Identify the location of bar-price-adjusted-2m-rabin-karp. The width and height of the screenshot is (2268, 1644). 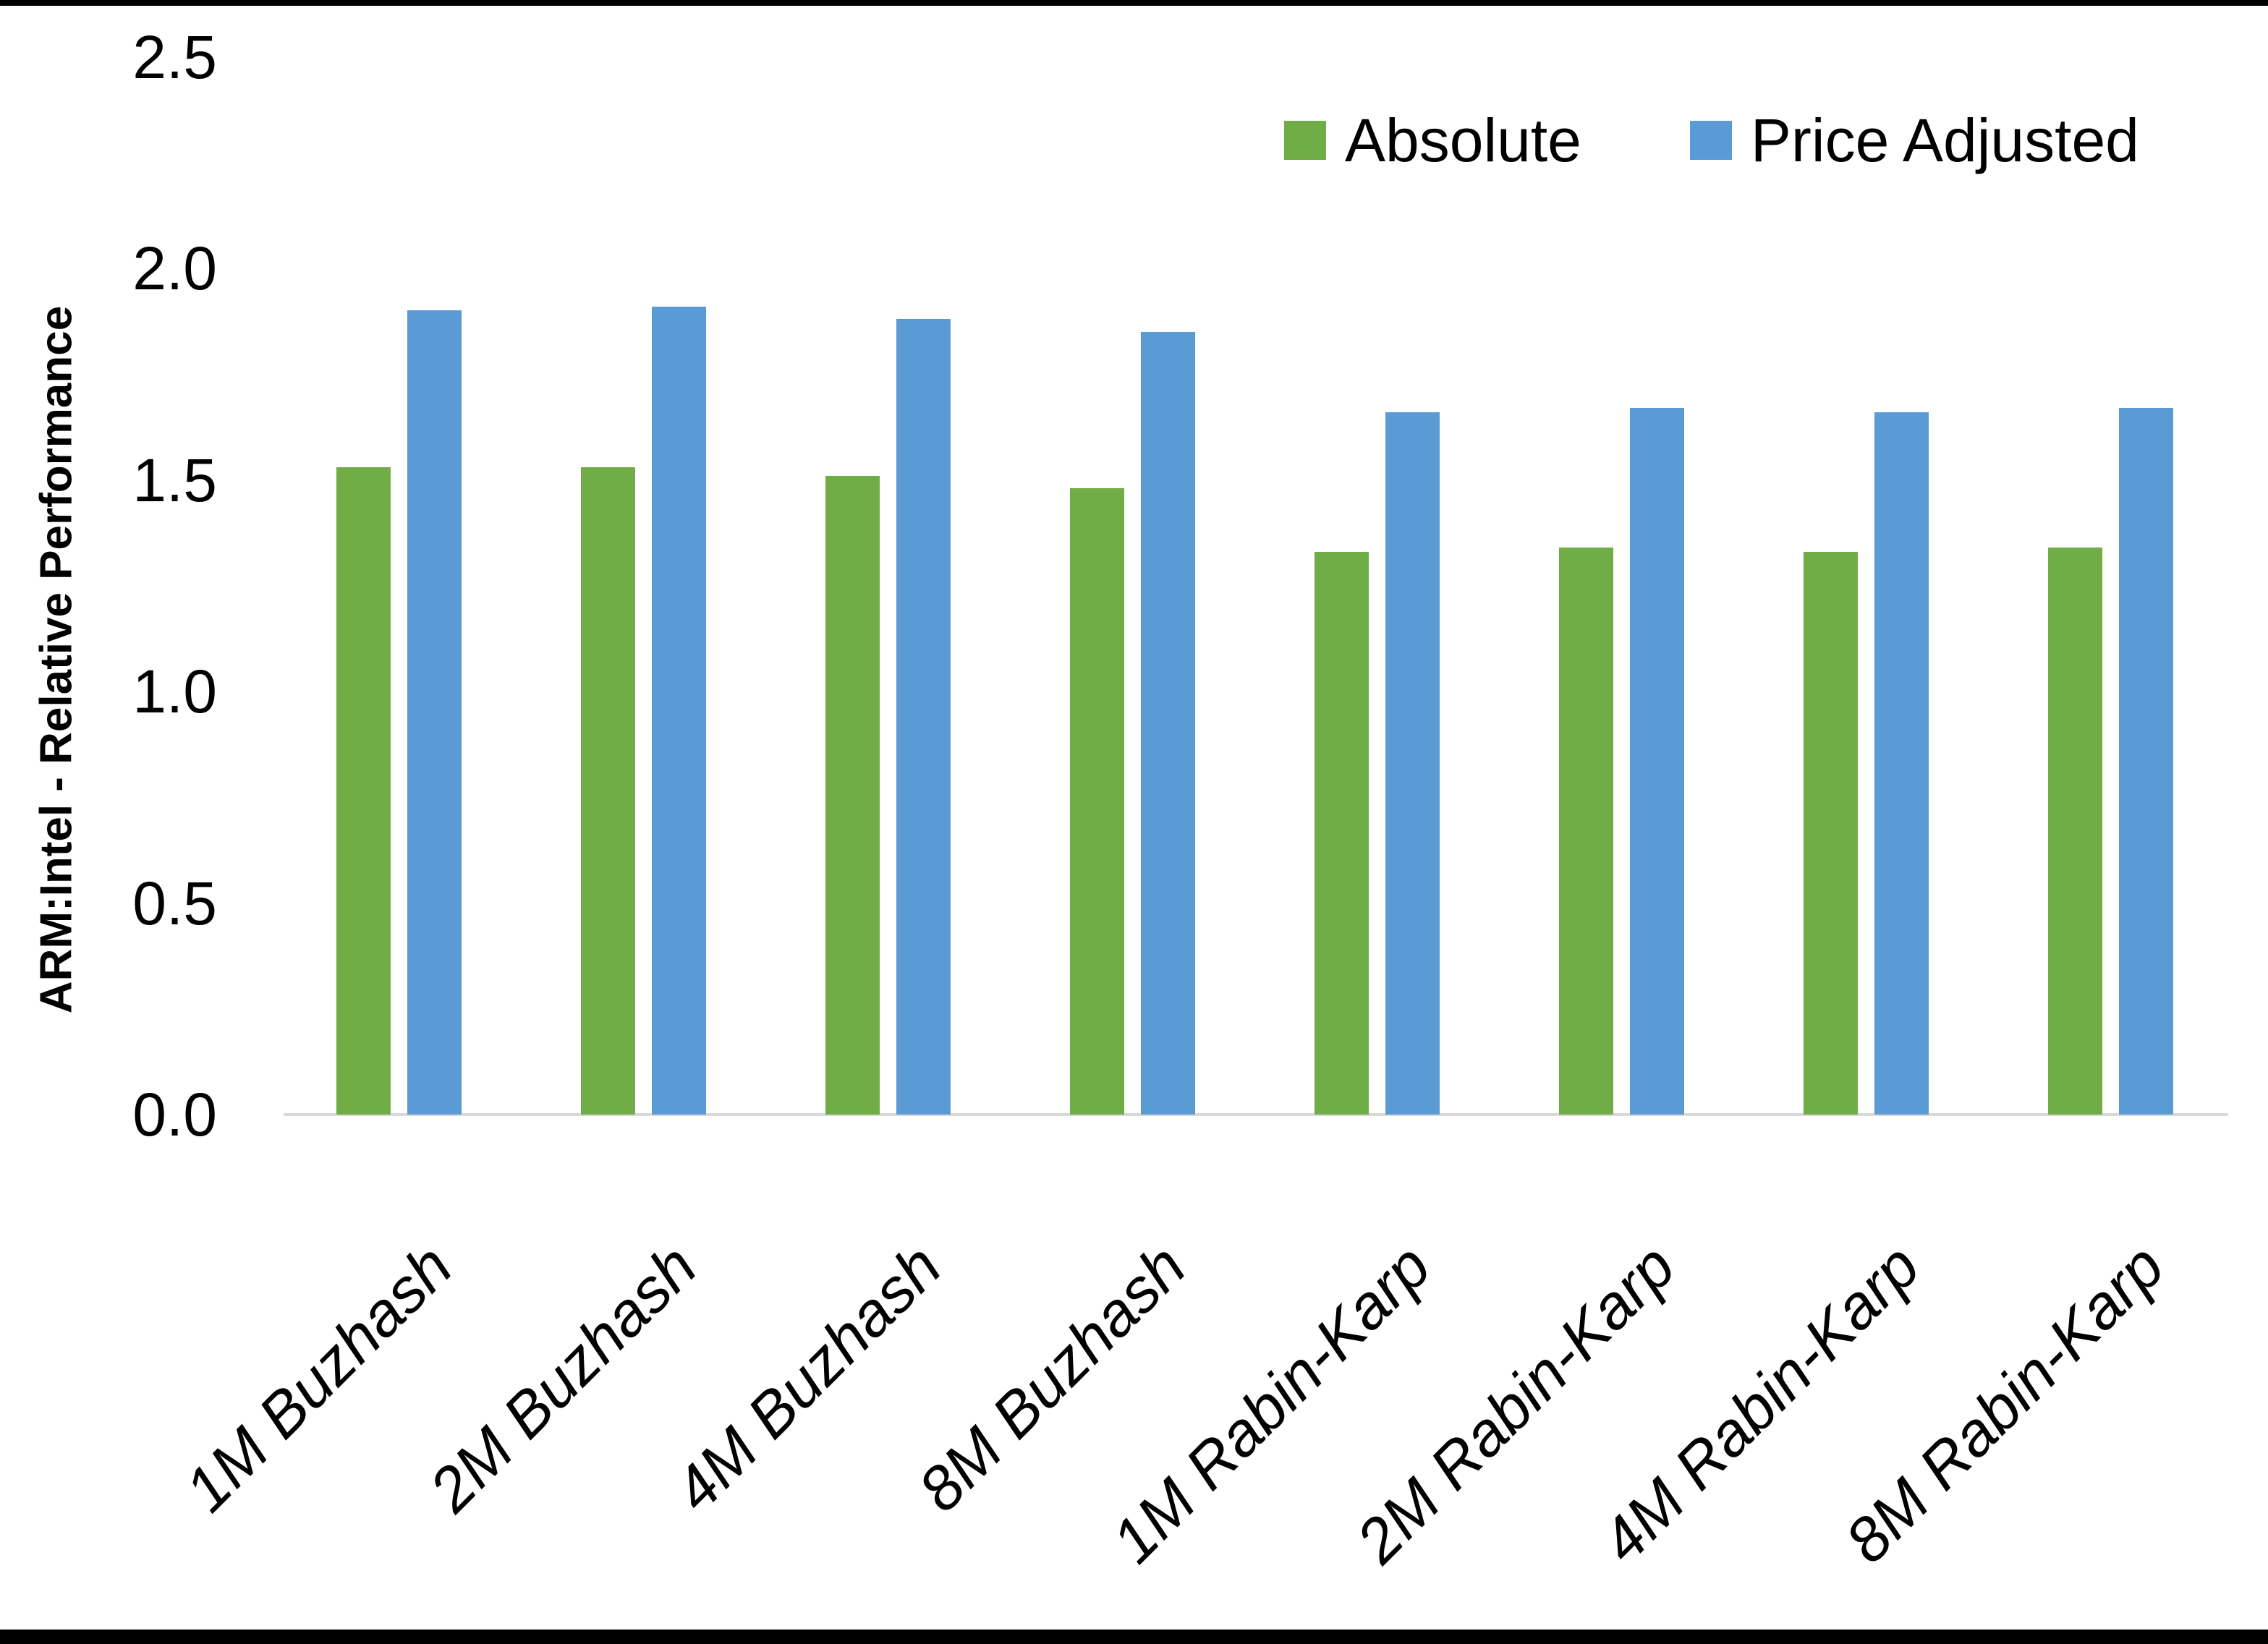
(1656, 761).